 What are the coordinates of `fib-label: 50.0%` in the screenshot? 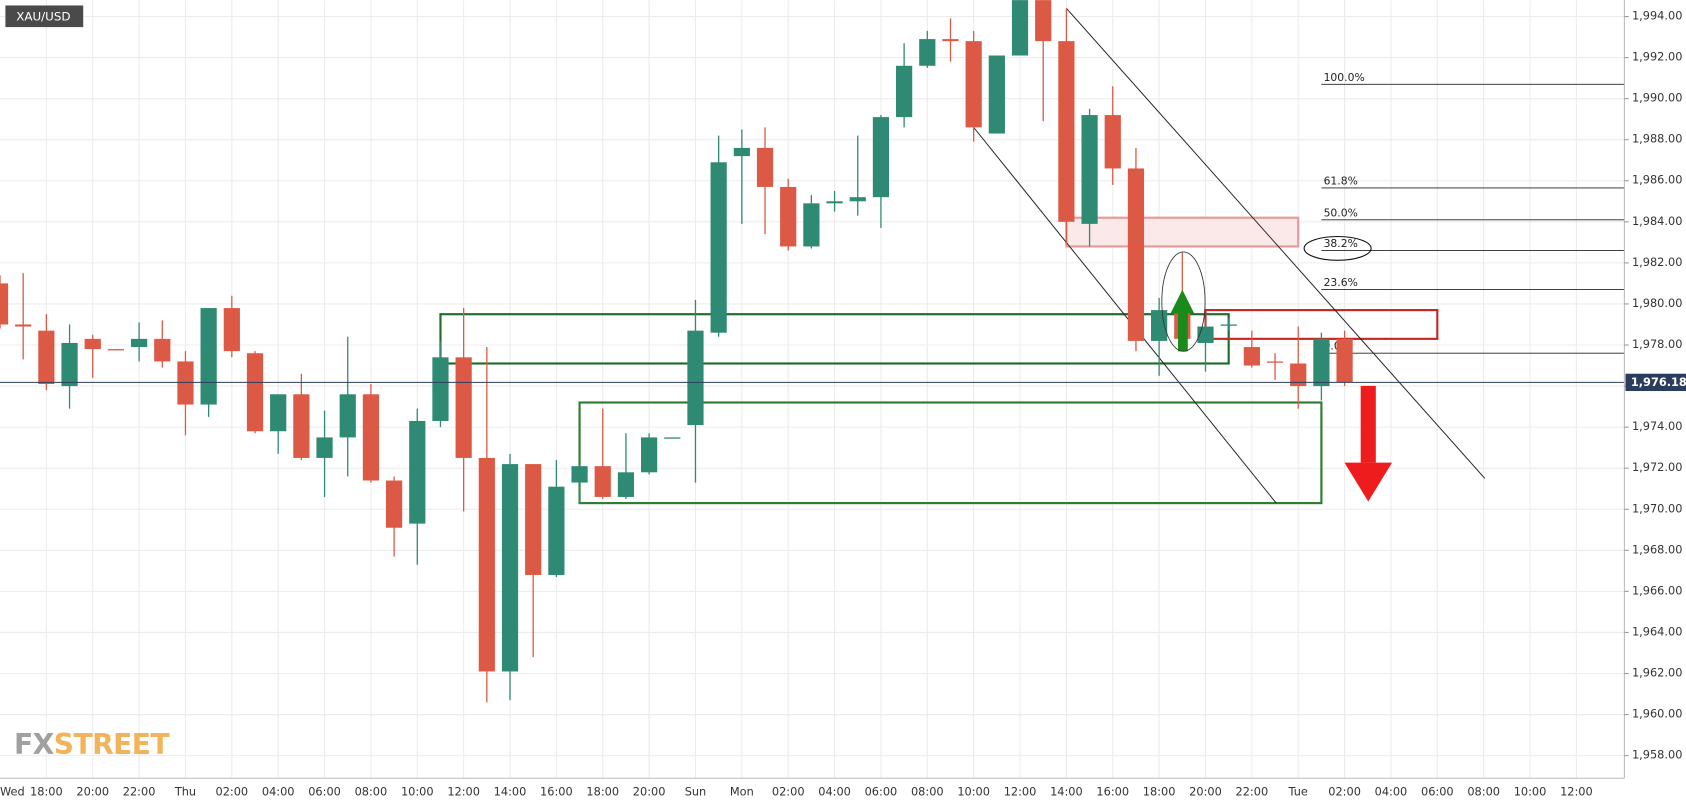 It's located at (1341, 212).